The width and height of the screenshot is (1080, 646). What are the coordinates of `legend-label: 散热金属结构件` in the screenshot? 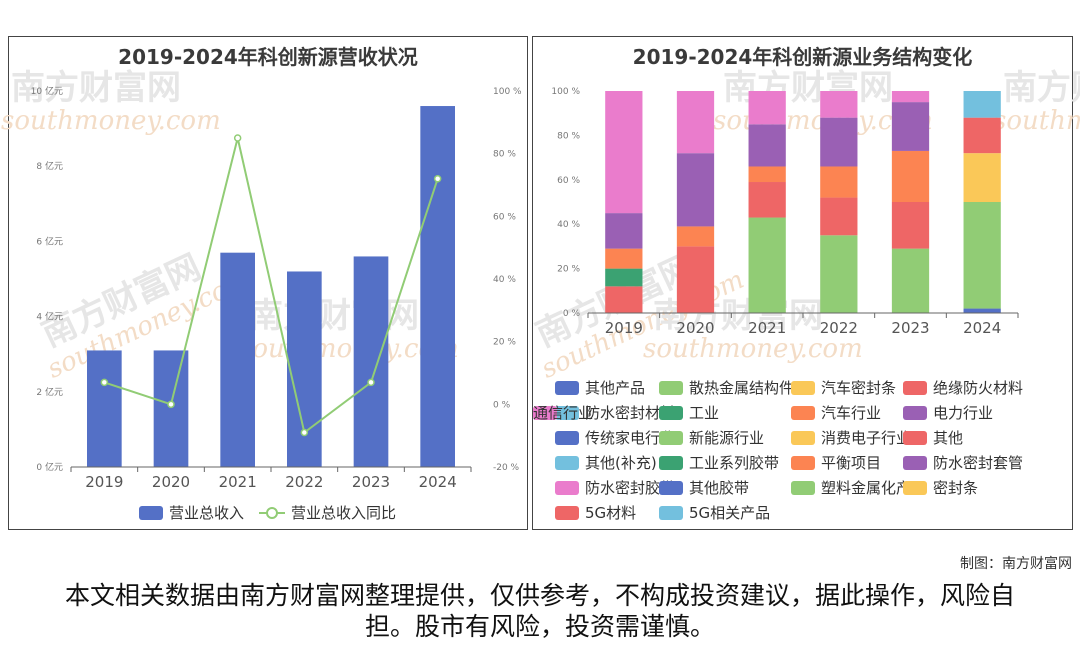 It's located at (741, 388).